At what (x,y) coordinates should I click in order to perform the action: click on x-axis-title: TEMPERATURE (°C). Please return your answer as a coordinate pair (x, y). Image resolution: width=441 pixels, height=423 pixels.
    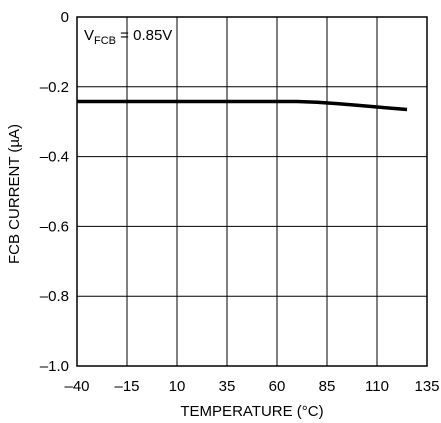
    Looking at the image, I should click on (251, 411).